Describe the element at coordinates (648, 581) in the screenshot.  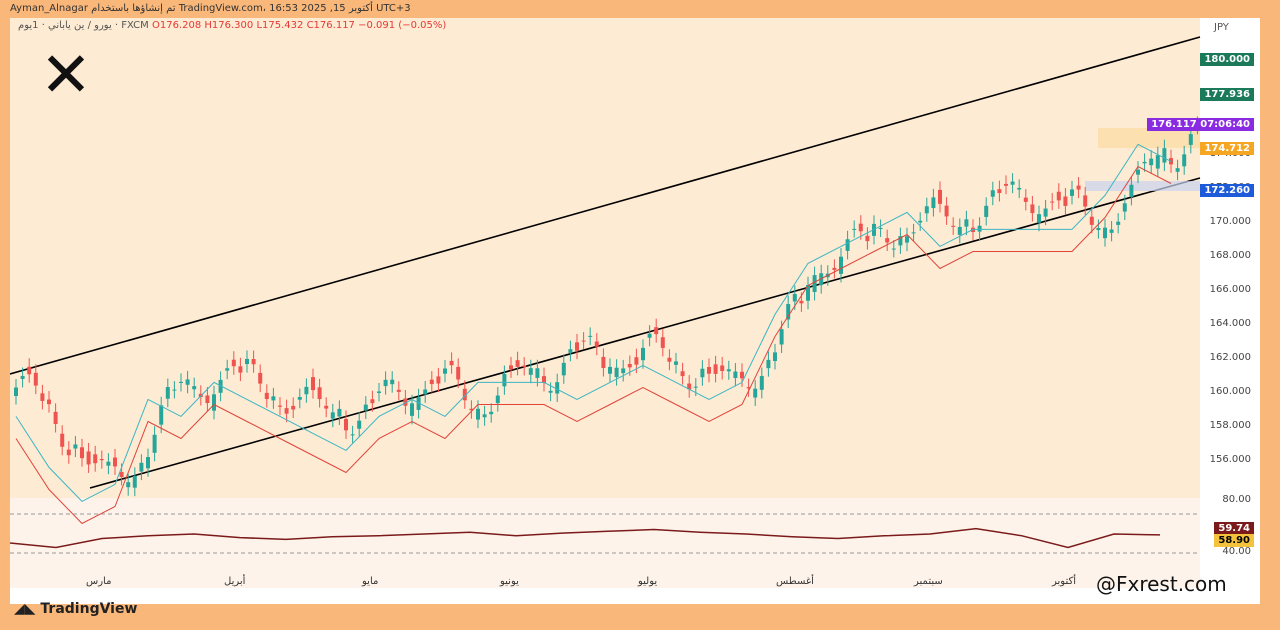
I see `month-label: يوليو` at that location.